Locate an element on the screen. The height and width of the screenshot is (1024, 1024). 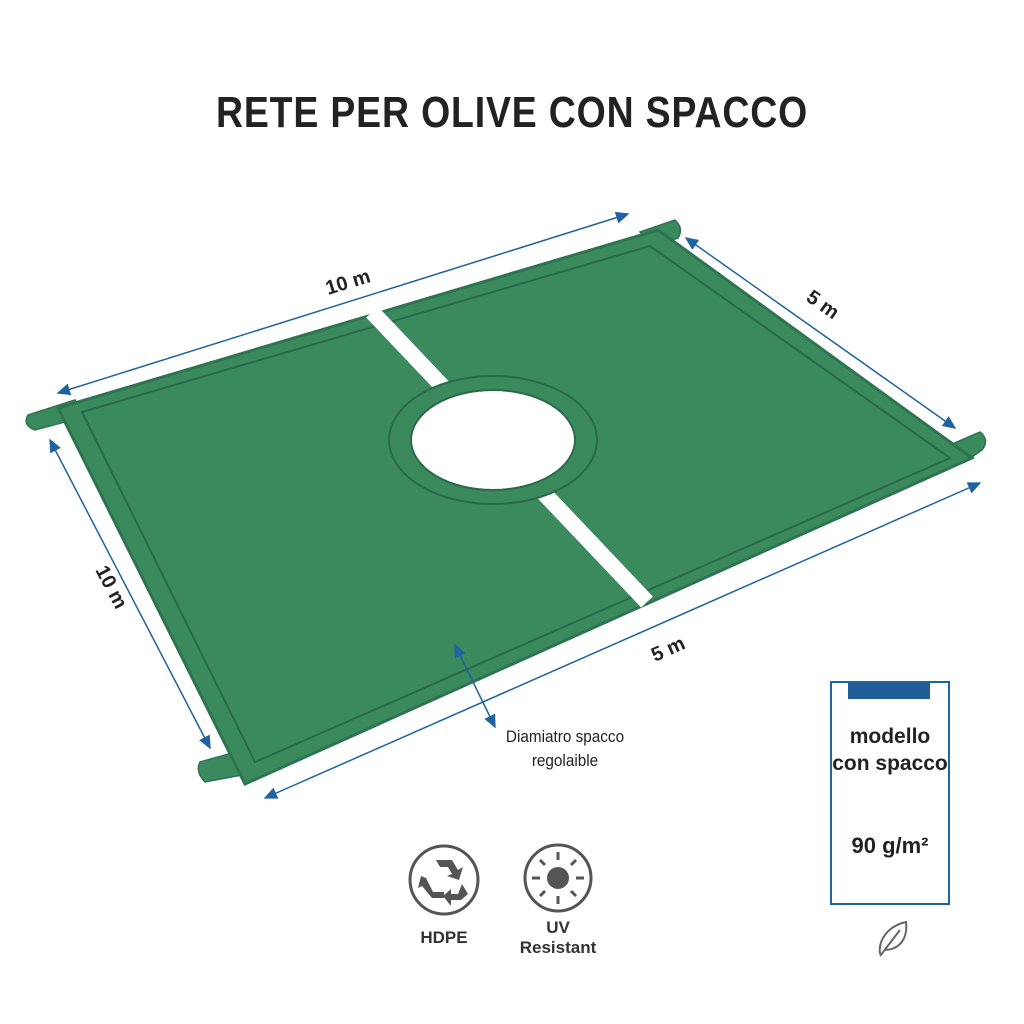
dimension-line-top is located at coordinates (343, 303).